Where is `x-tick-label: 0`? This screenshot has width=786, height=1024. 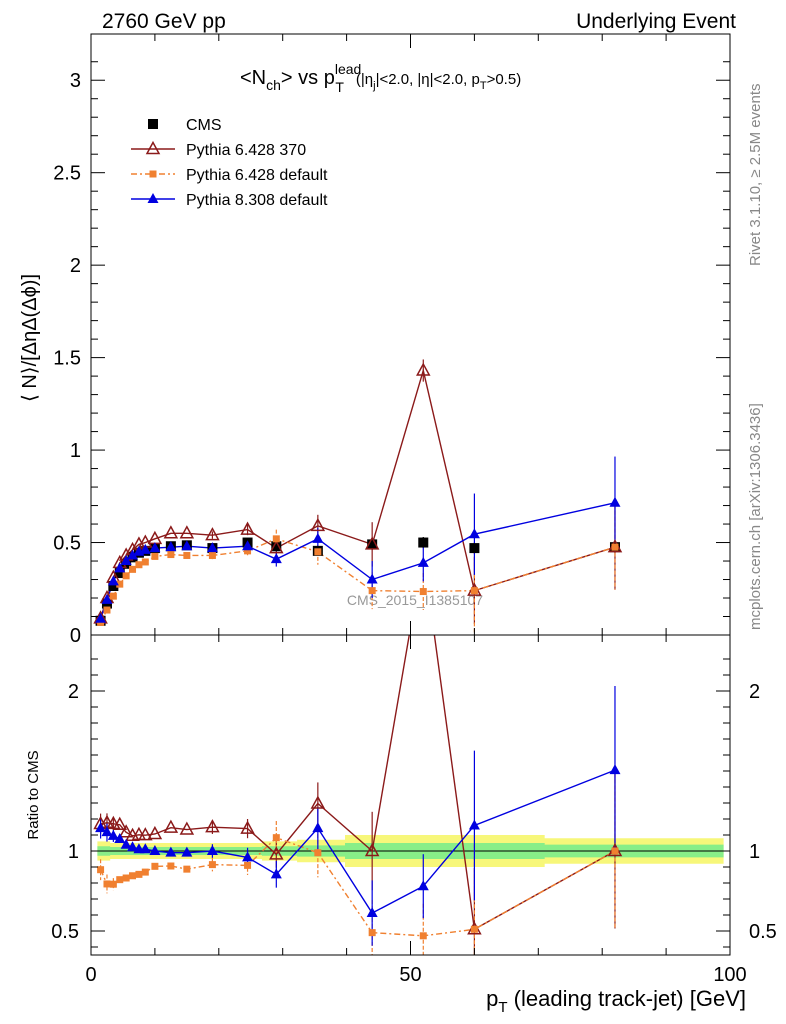 x-tick-label: 0 is located at coordinates (90, 975).